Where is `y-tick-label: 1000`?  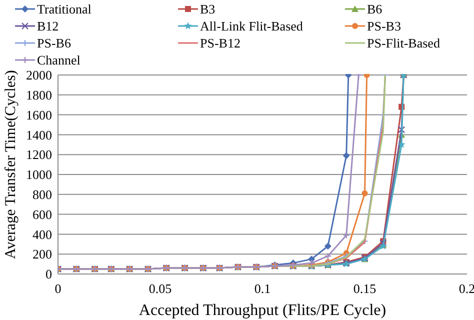
y-tick-label: 1000 is located at coordinates (39, 174).